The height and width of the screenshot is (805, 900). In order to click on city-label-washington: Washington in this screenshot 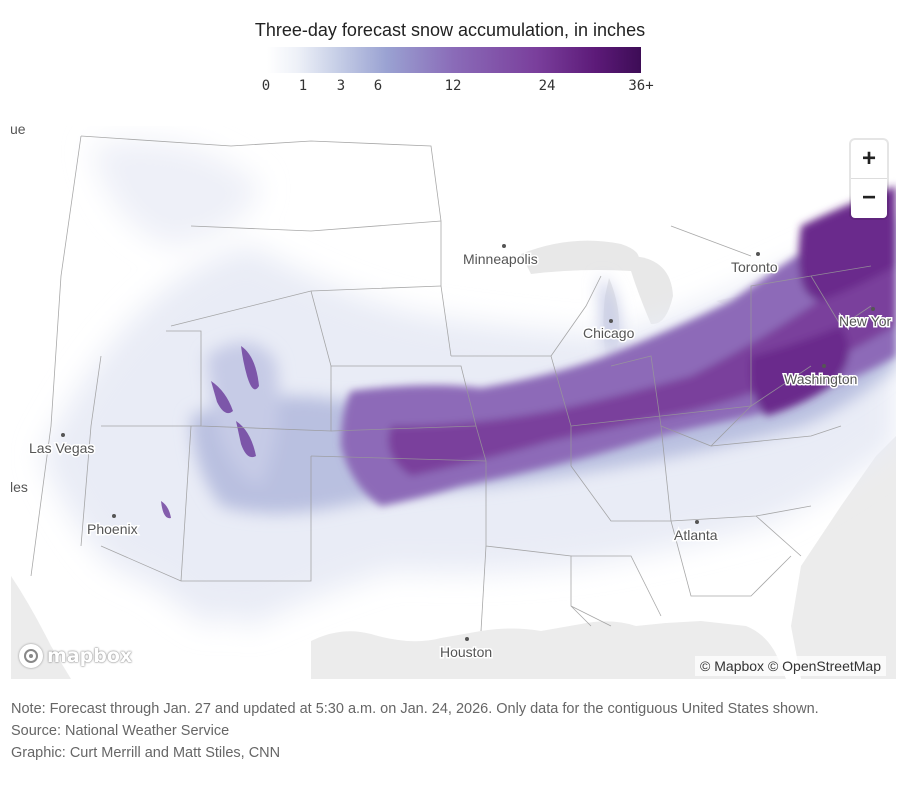, I will do `click(820, 379)`.